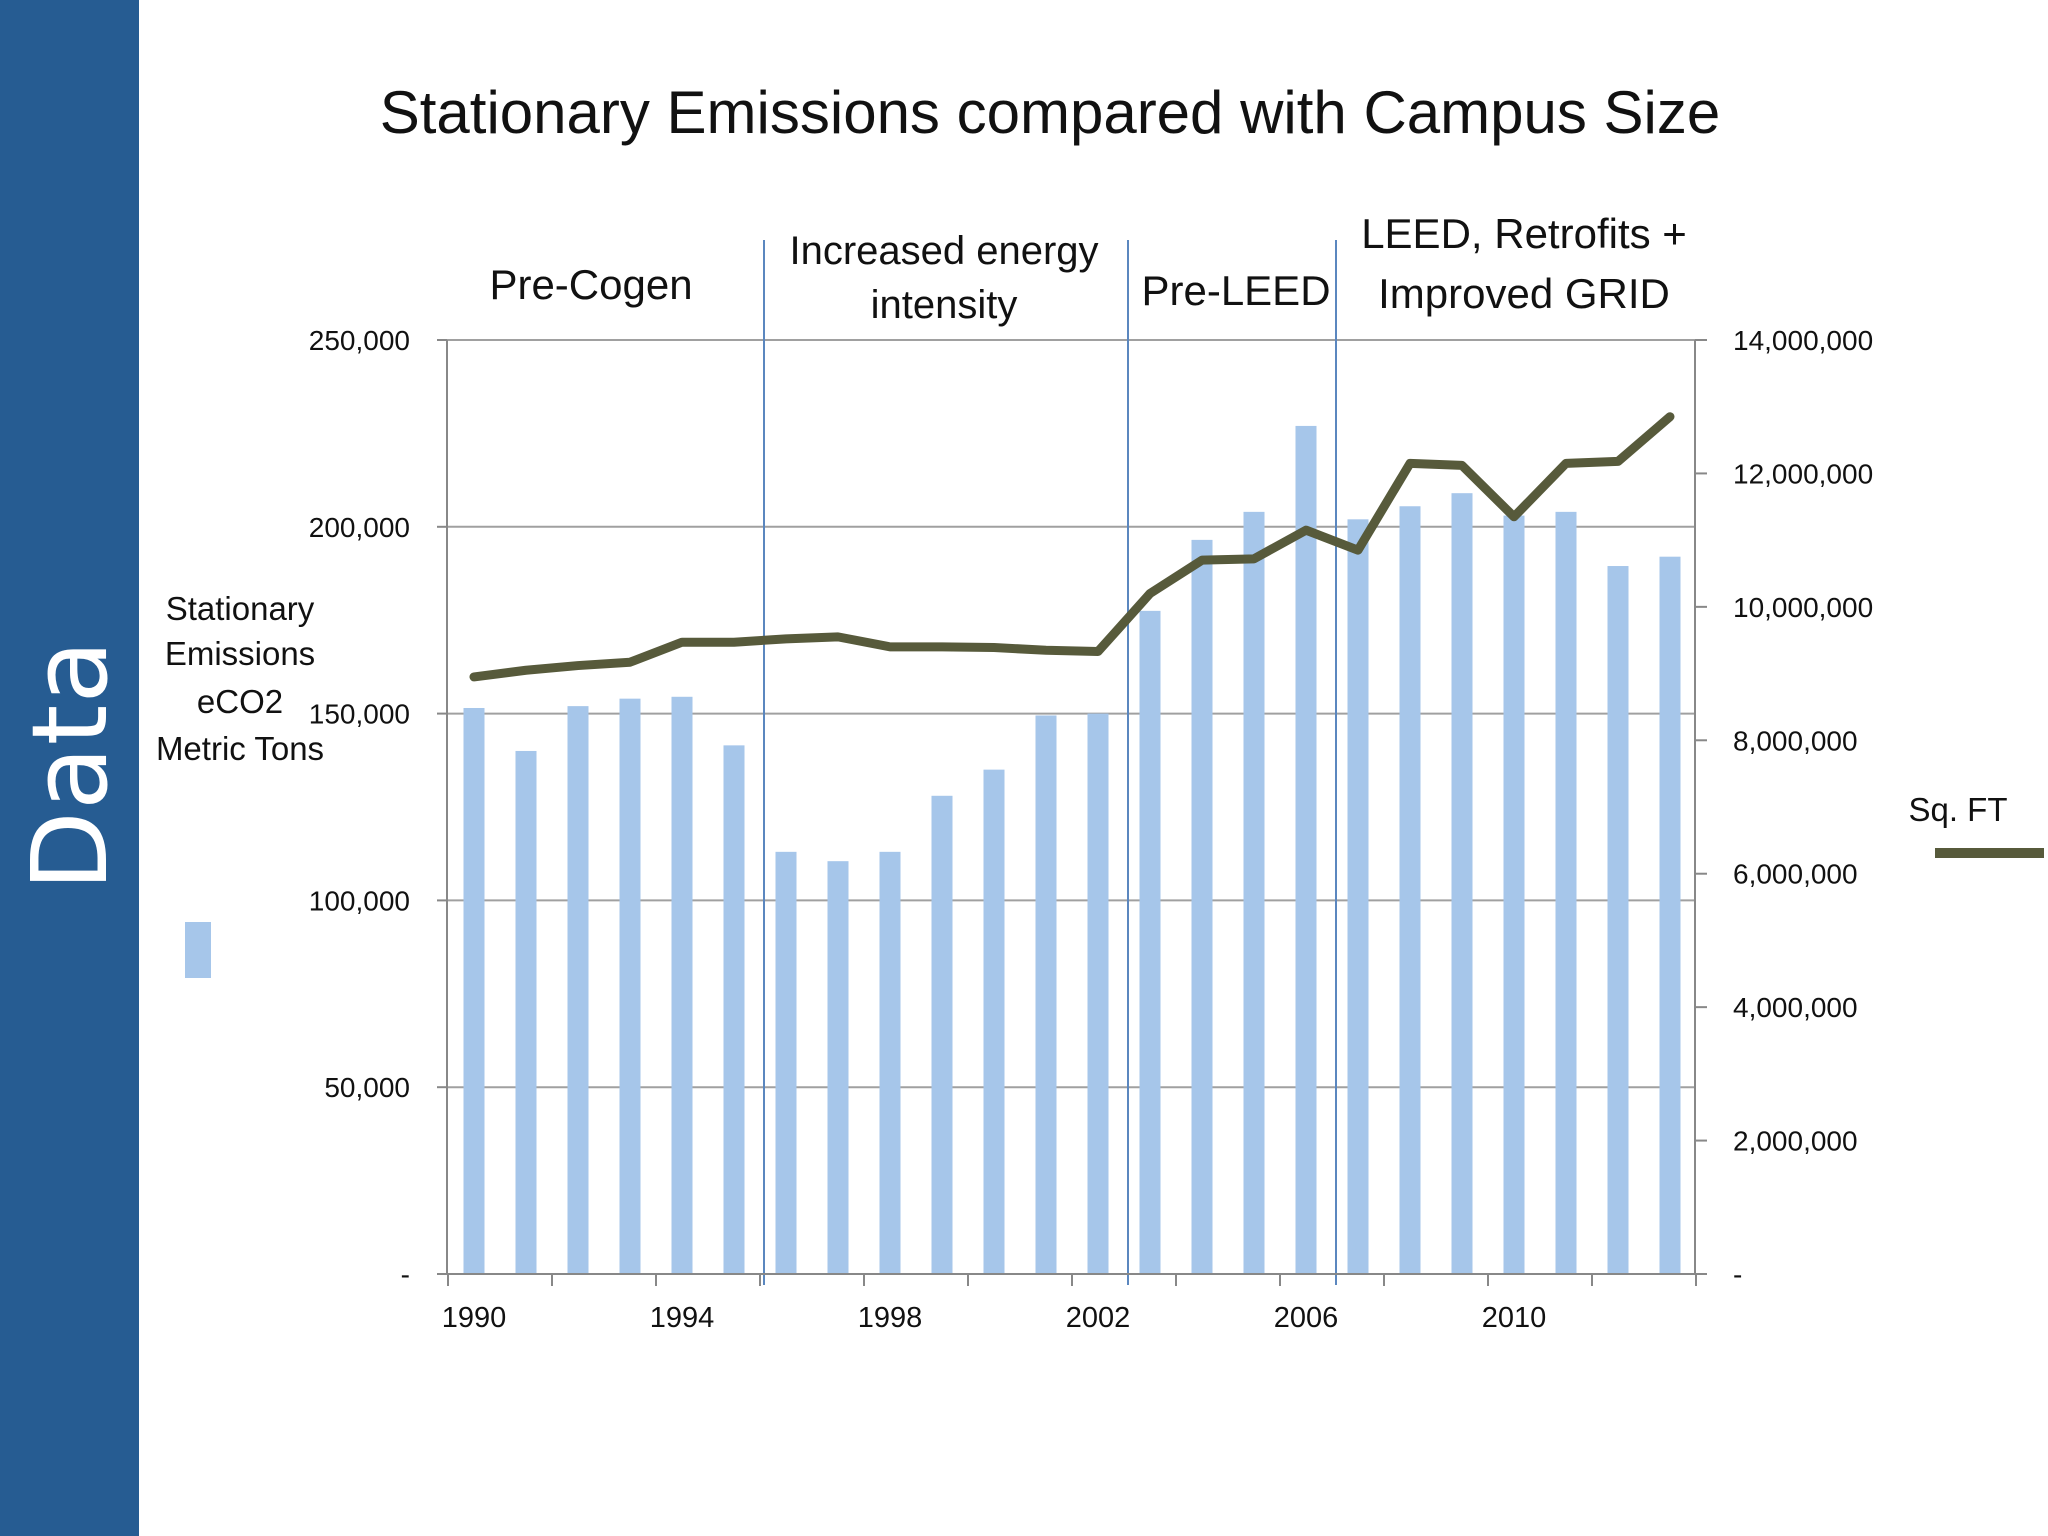  I want to click on left-axis-label: Metric Tons, so click(240, 748).